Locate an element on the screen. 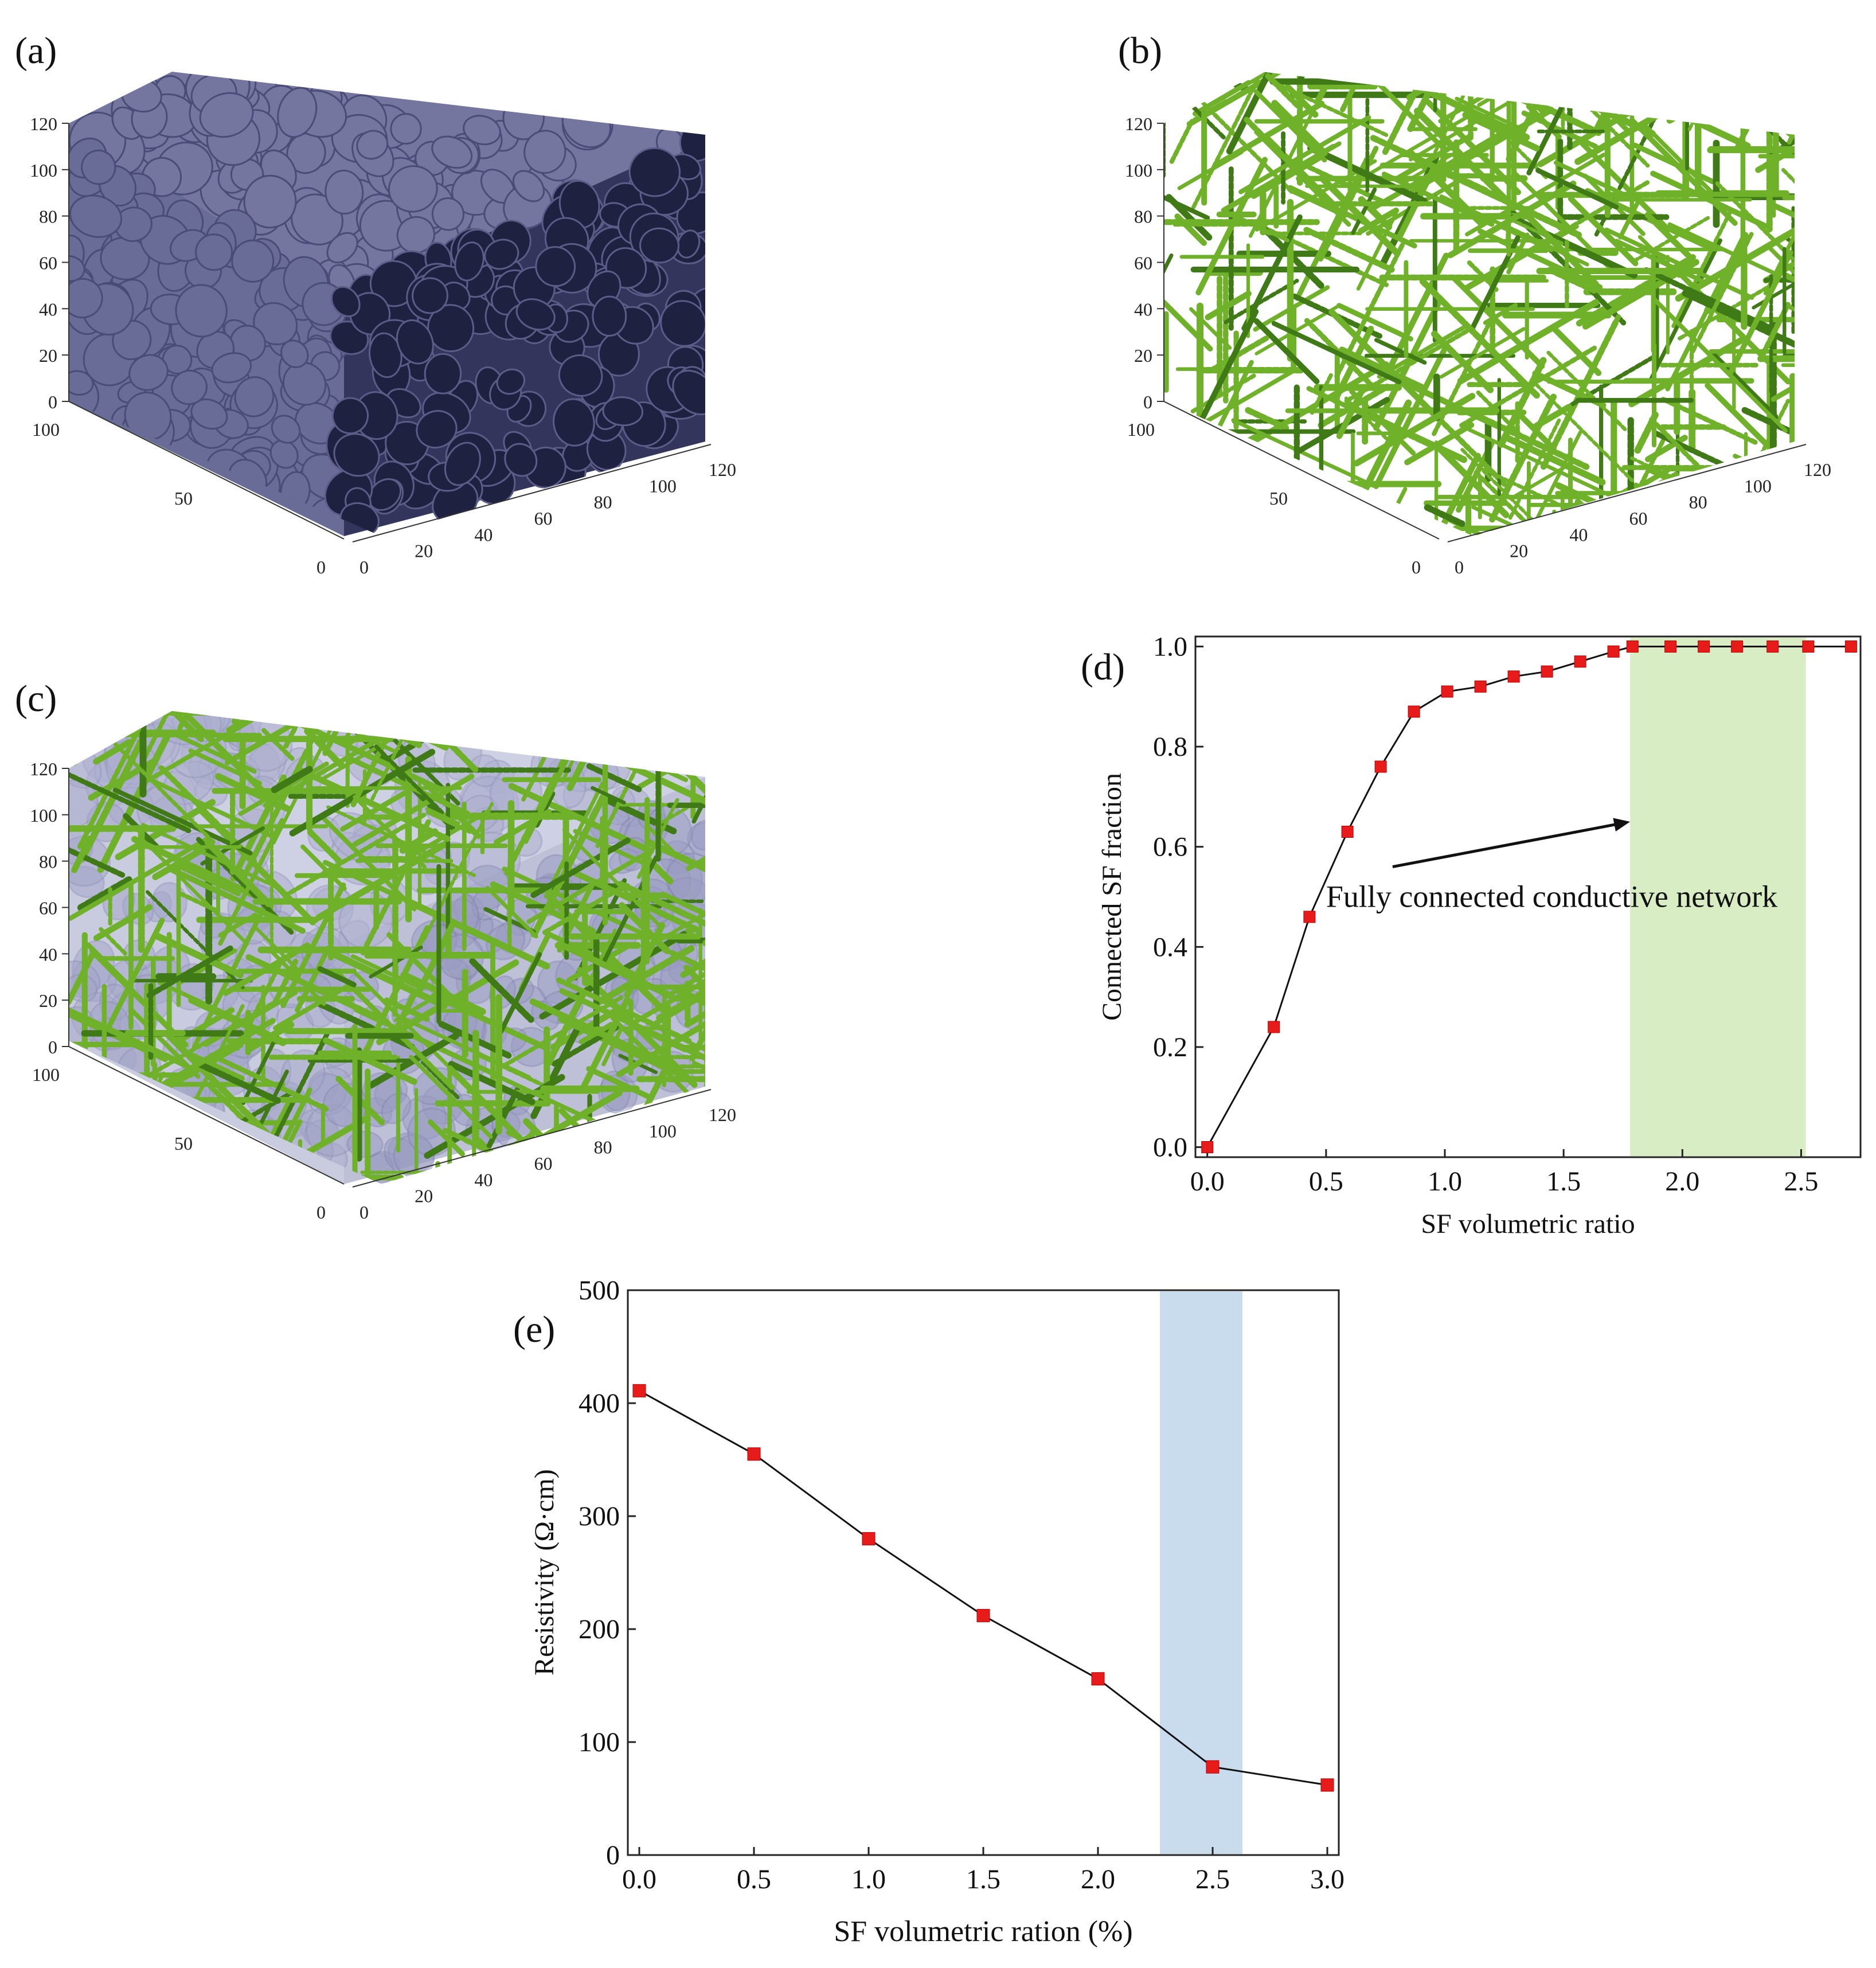 This screenshot has height=1968, width=1876. y-axis-label-d: Connected SF fraction is located at coordinates (1112, 897).